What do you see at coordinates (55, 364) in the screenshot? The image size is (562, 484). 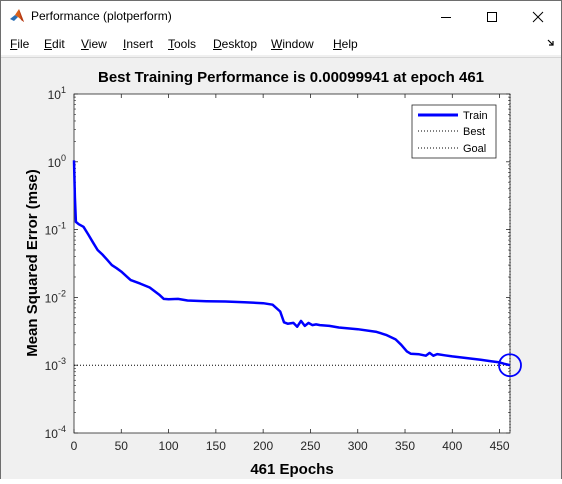 I see `y-tick-label: 10⁻³` at bounding box center [55, 364].